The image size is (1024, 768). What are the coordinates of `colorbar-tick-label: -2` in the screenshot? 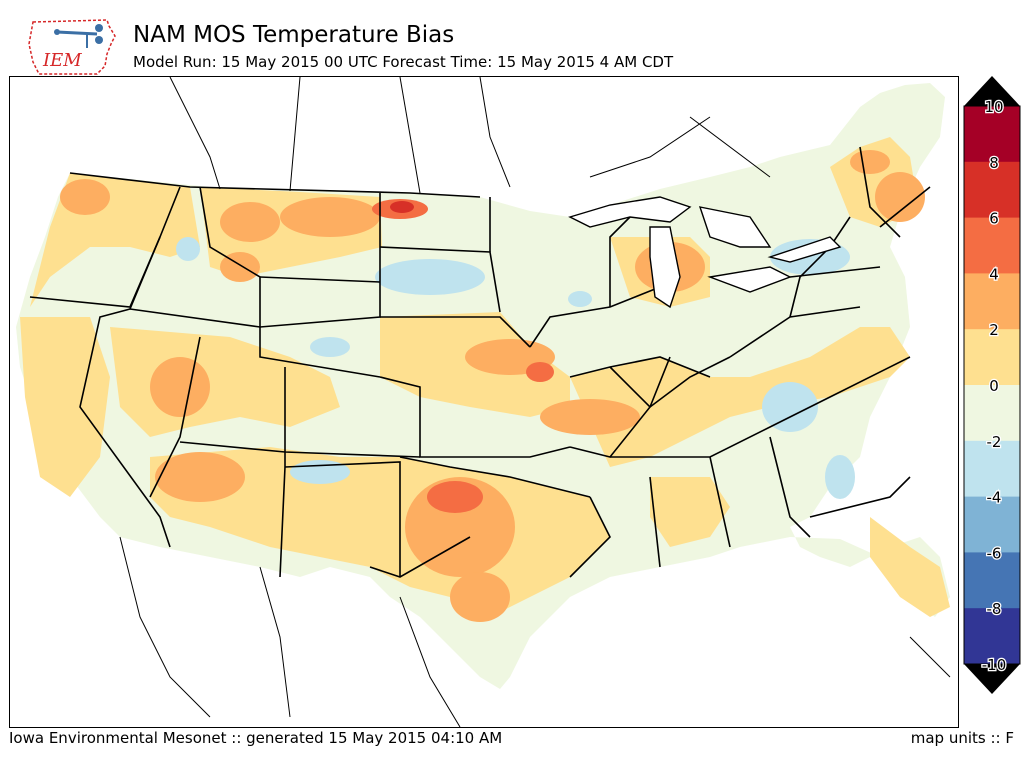 It's located at (994, 442).